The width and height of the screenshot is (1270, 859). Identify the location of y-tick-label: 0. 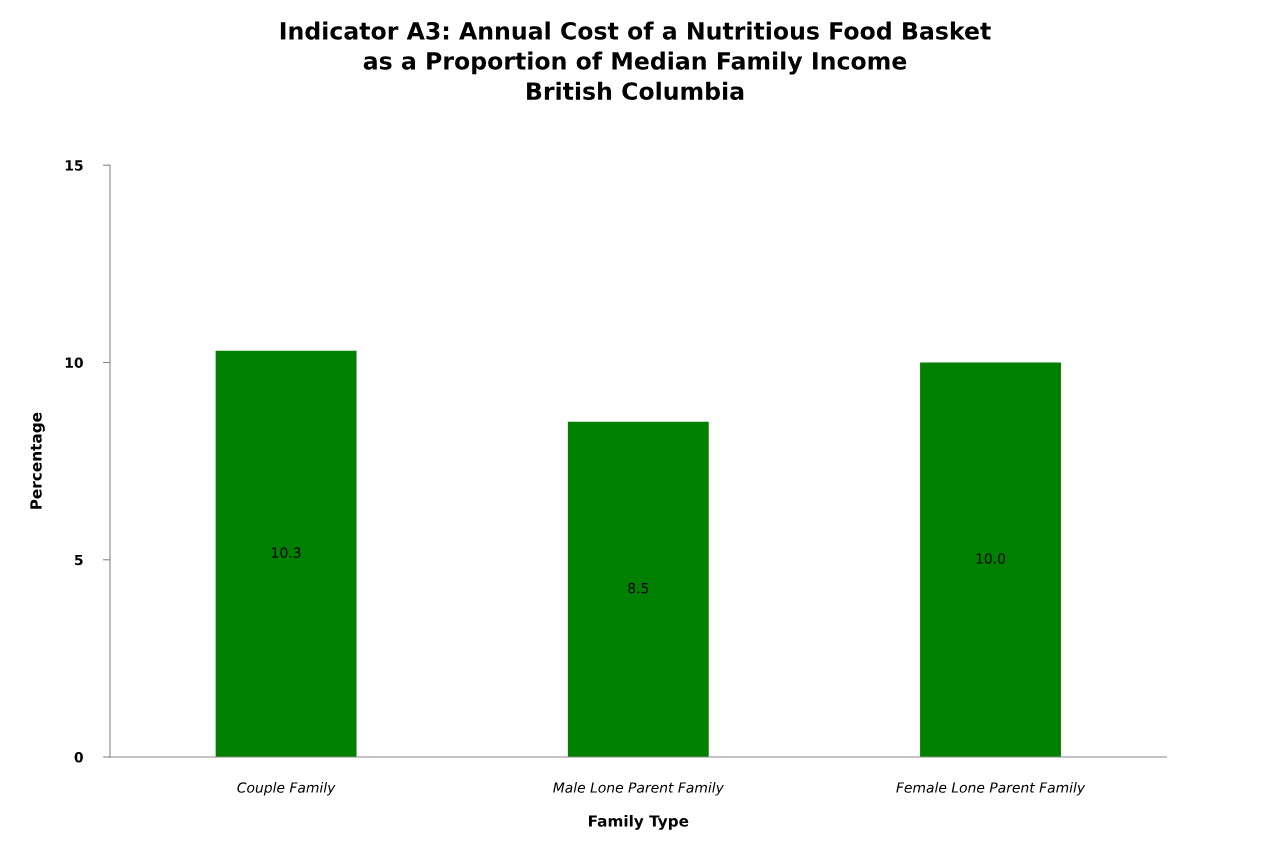
(78, 757).